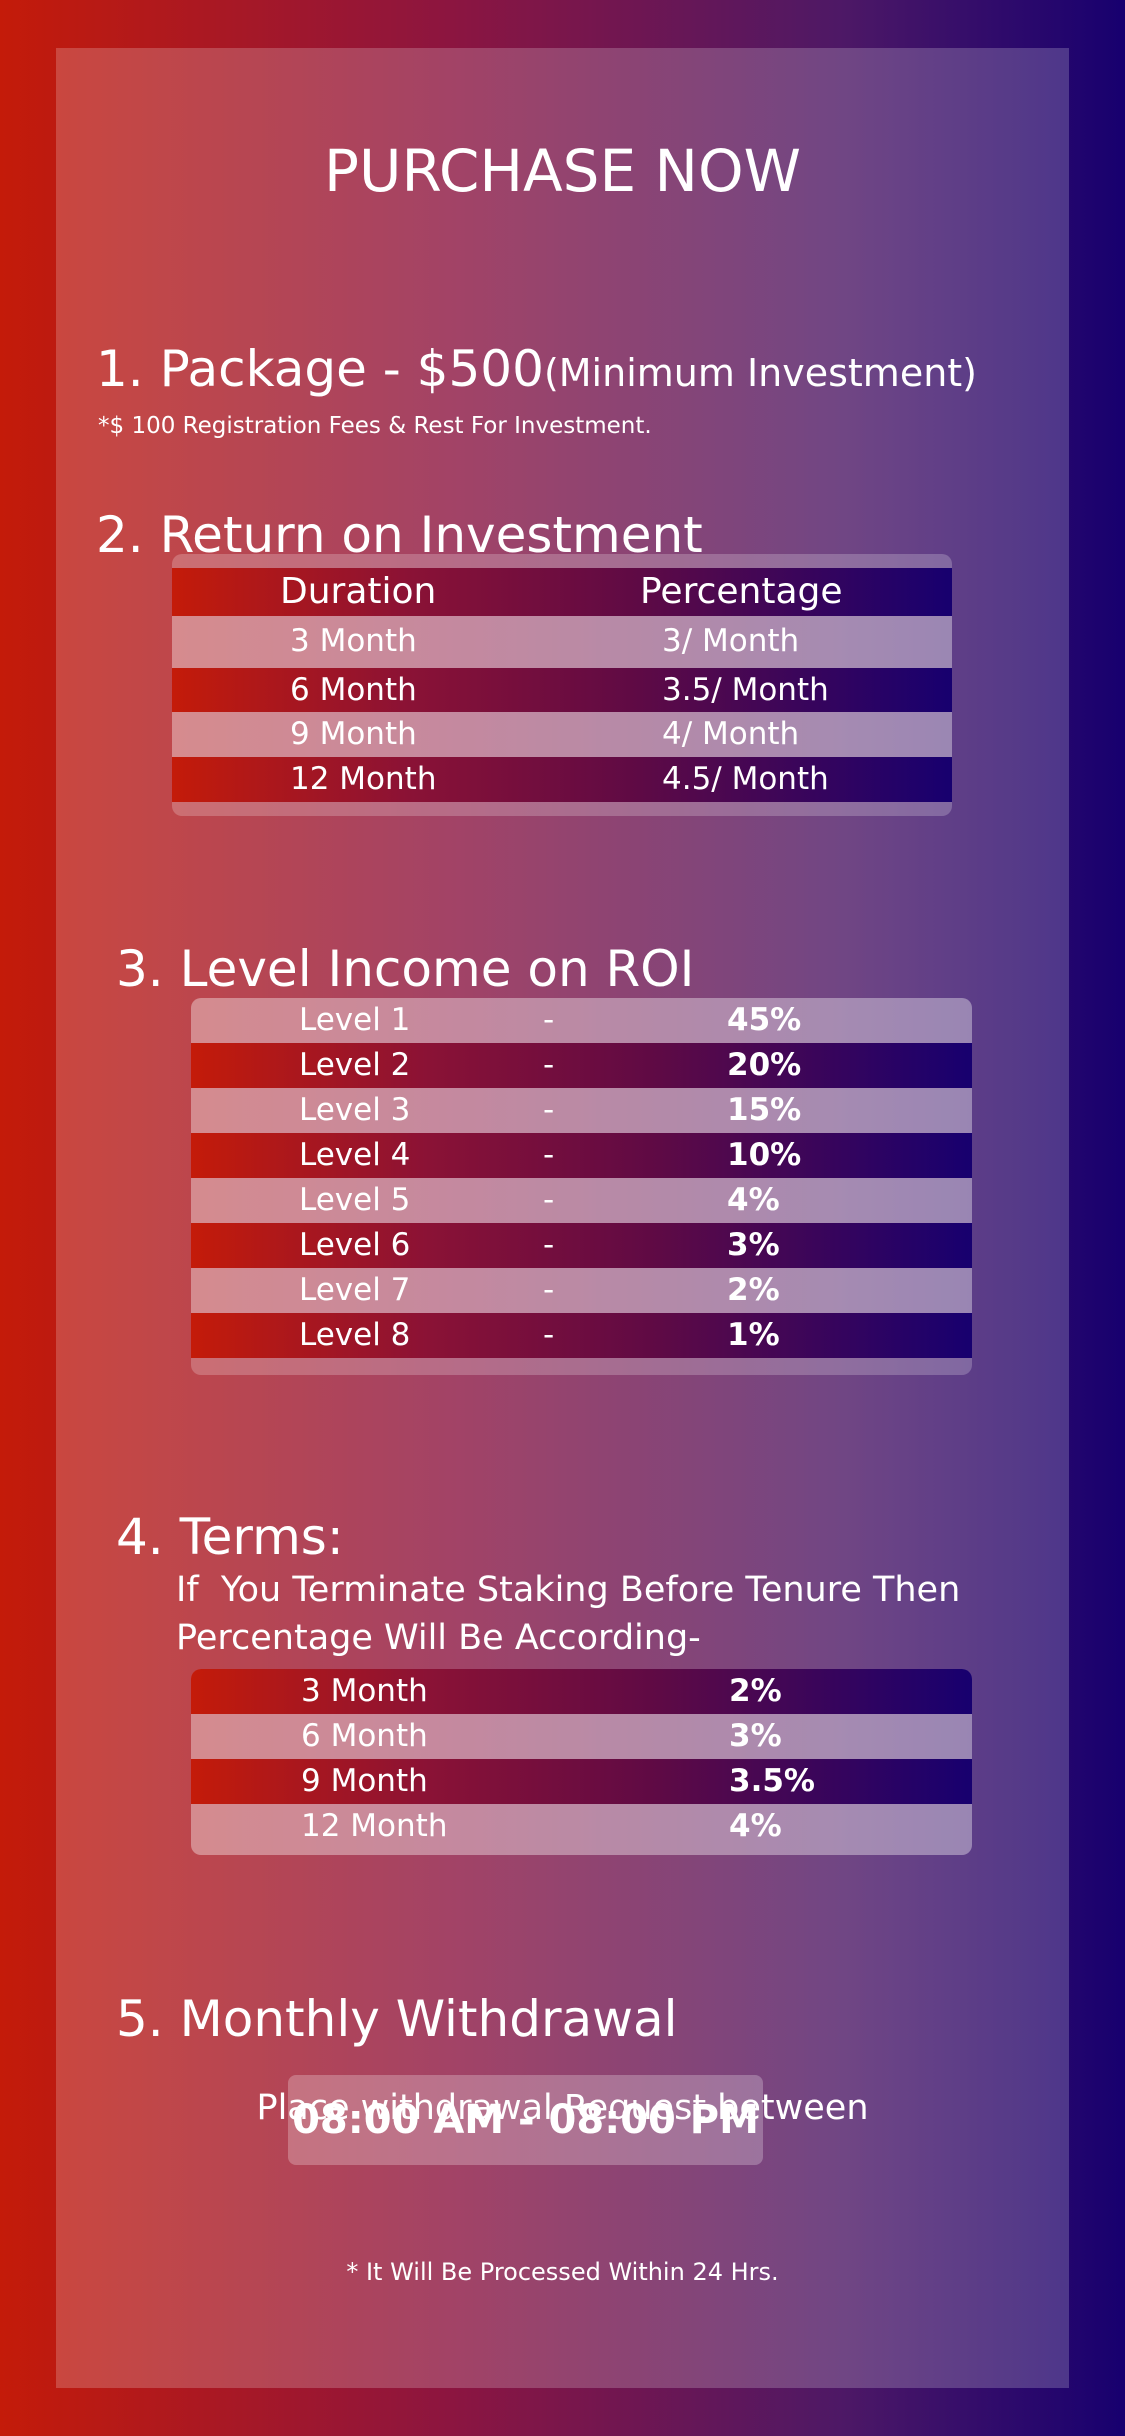 Image resolution: width=1125 pixels, height=2436 pixels. What do you see at coordinates (353, 734) in the screenshot?
I see `roi-duration: 9 Month` at bounding box center [353, 734].